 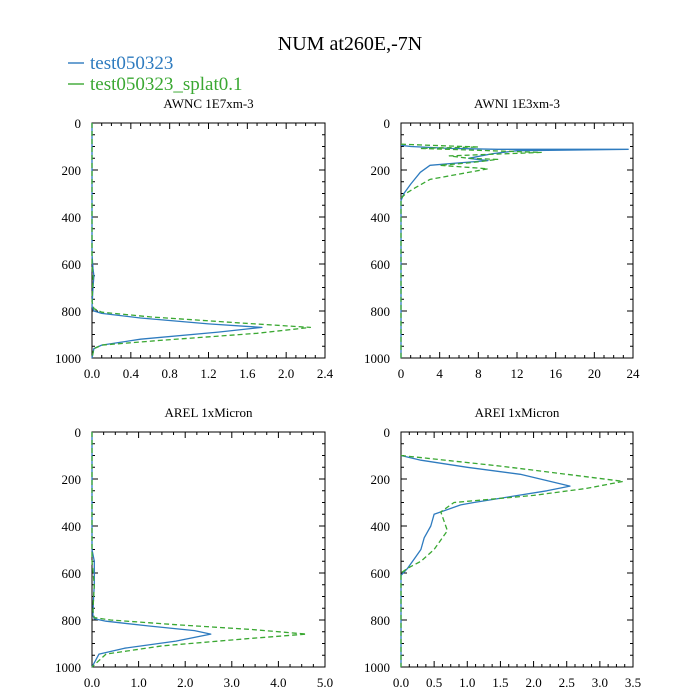 I want to click on subplot-title: AWNC 1E7xm-3, so click(x=208, y=103).